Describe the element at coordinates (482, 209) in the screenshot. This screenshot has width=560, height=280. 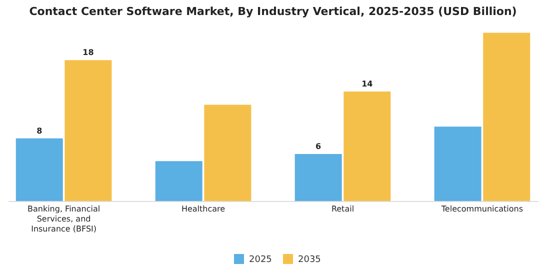
I see `x-tick-label: Telecommunications` at that location.